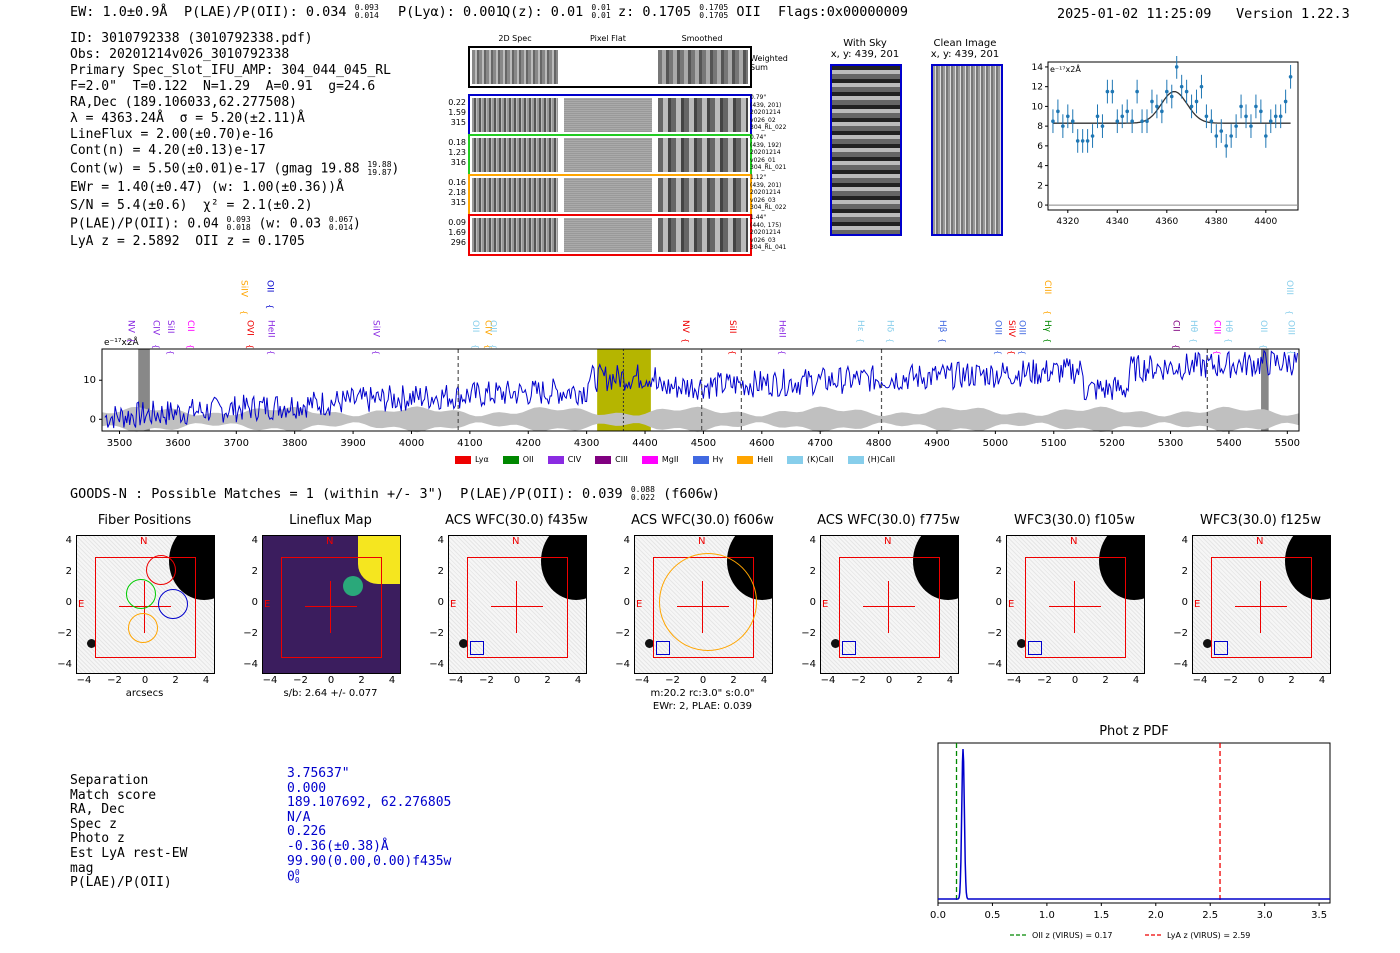 The height and width of the screenshot is (953, 1400). I want to click on cutout-xtick: −2, so click(1230, 680).